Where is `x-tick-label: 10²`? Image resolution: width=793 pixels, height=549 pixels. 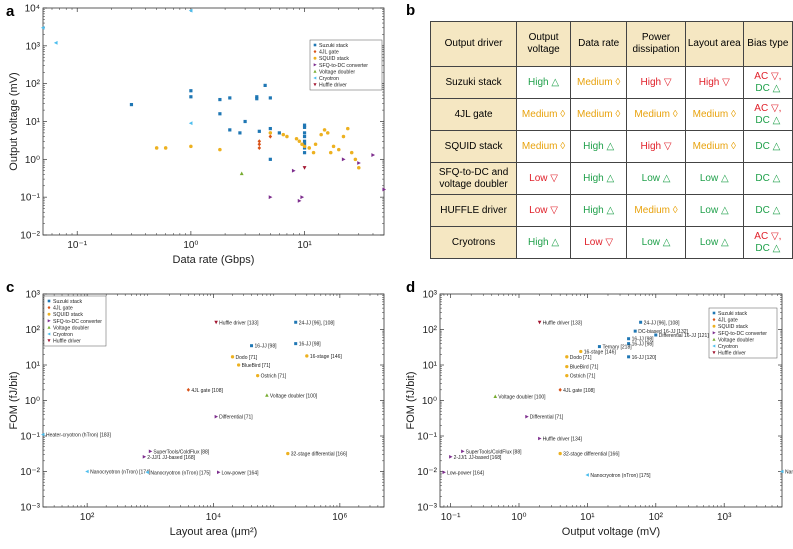 x-tick-label: 10² is located at coordinates (87, 517).